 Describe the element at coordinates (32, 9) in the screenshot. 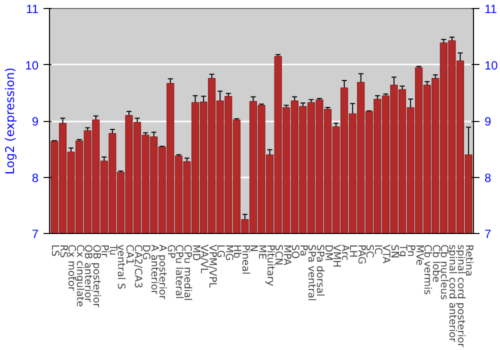

I see `y-tick-label: 11` at that location.